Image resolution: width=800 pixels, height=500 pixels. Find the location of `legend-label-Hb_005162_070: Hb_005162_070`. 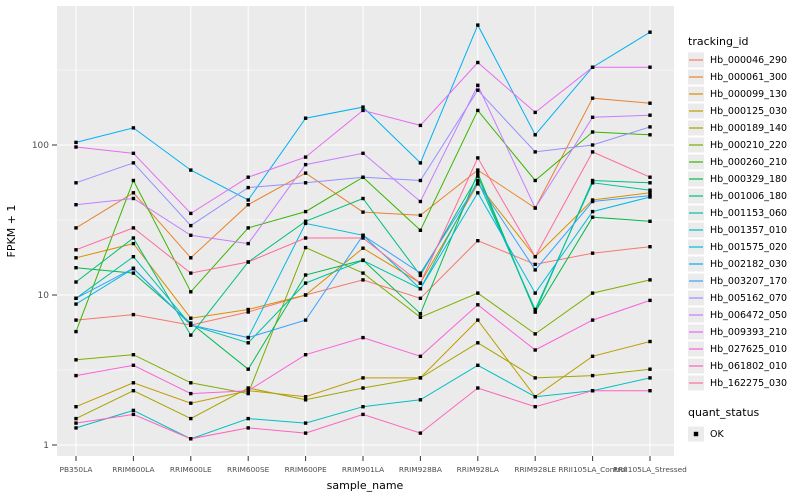

legend-label-Hb_005162_070: Hb_005162_070 is located at coordinates (748, 298).